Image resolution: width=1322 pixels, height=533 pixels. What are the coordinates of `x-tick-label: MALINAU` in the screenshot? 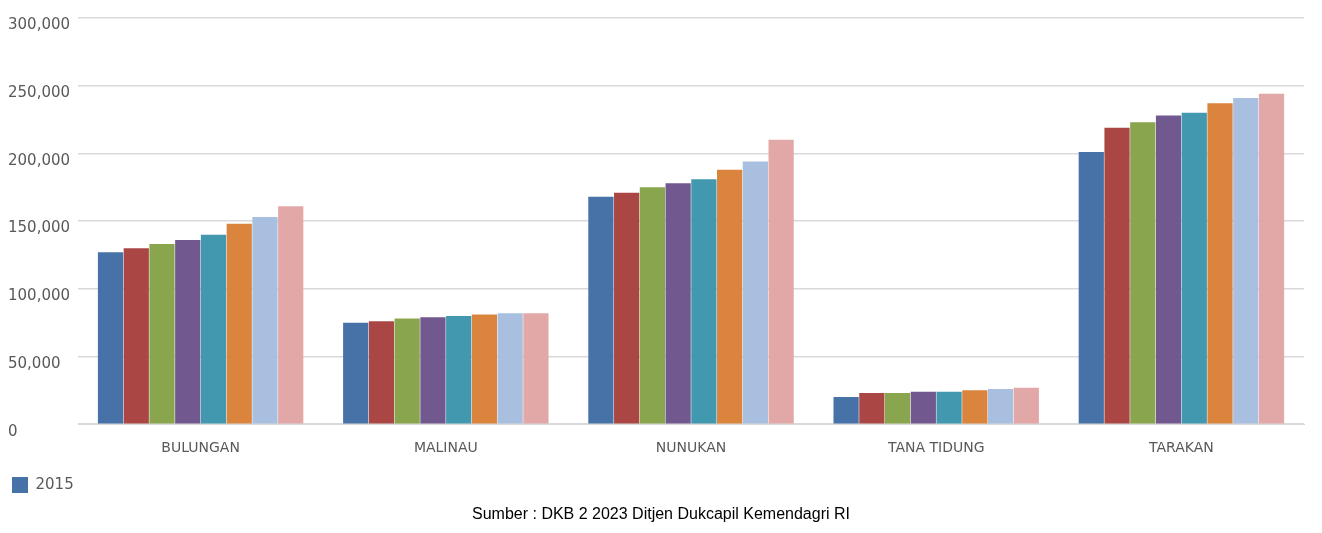 It's located at (445, 447).